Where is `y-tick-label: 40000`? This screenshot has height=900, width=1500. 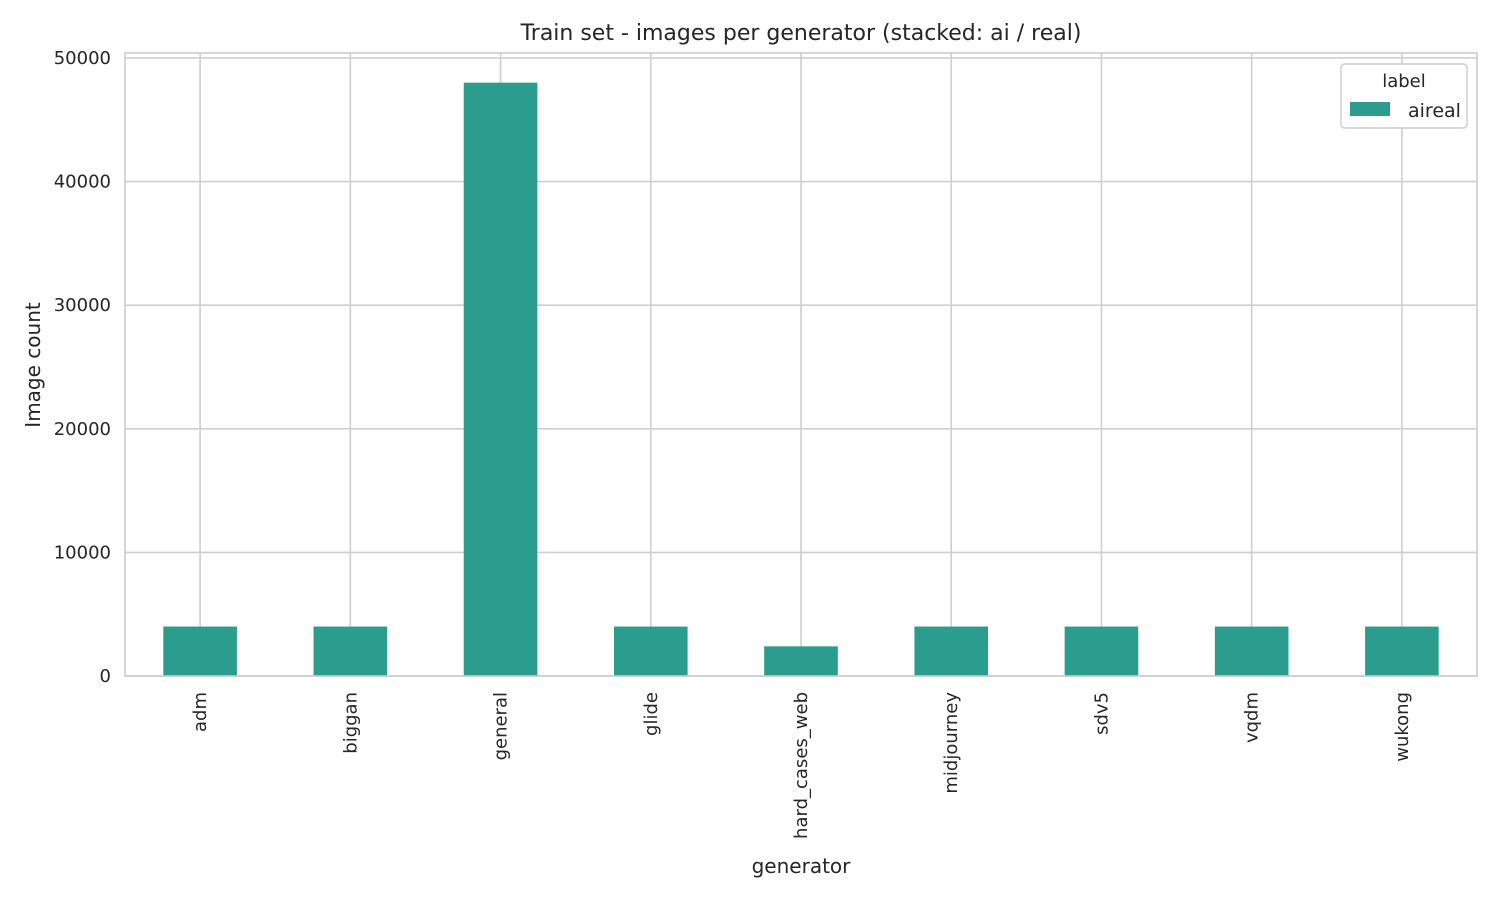 y-tick-label: 40000 is located at coordinates (82, 182).